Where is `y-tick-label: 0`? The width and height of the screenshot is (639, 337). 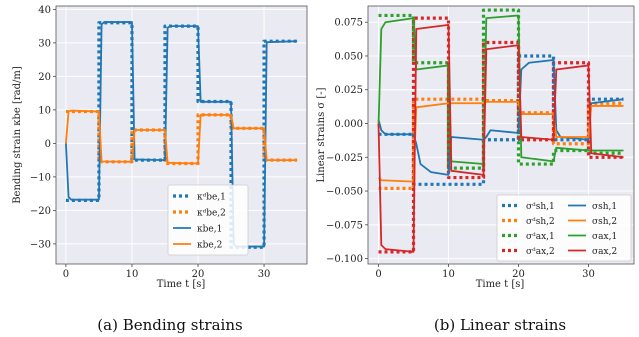 y-tick-label: 0 is located at coordinates (48, 144).